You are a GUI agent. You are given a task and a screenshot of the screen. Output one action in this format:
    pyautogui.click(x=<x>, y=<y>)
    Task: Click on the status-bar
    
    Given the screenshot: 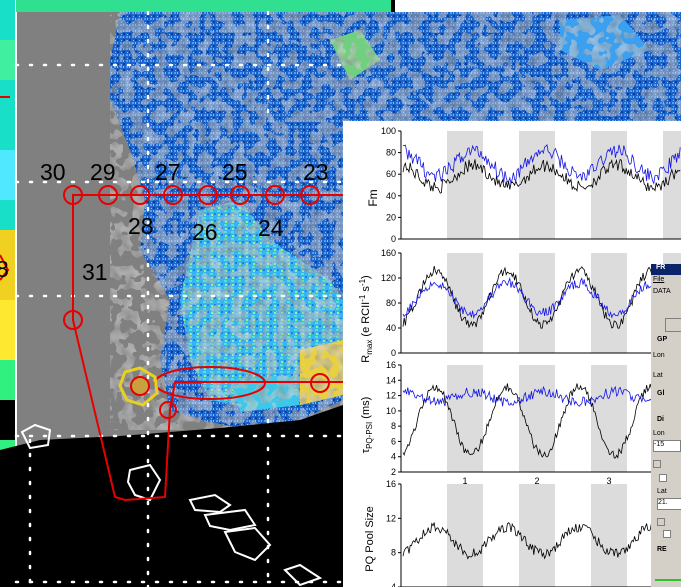 What is the action you would take?
    pyautogui.click(x=668, y=580)
    